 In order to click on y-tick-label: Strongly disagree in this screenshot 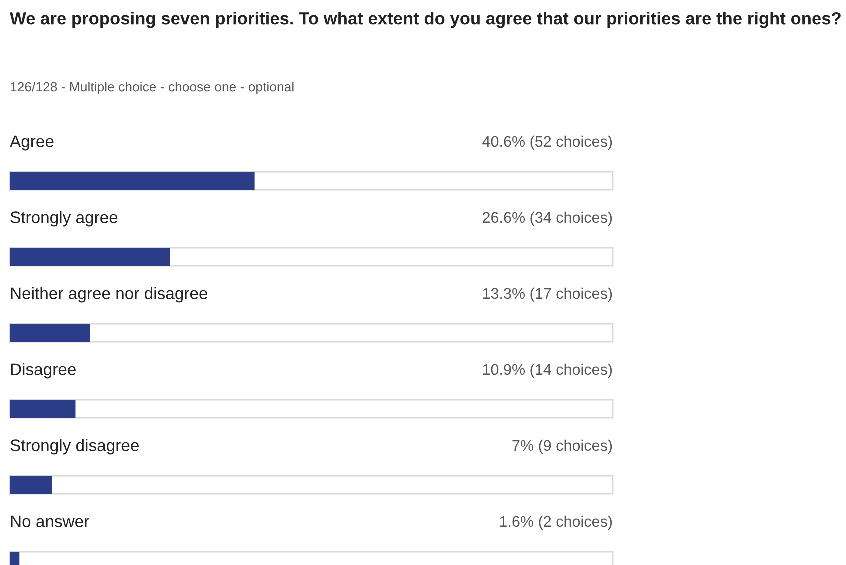, I will do `click(74, 447)`.